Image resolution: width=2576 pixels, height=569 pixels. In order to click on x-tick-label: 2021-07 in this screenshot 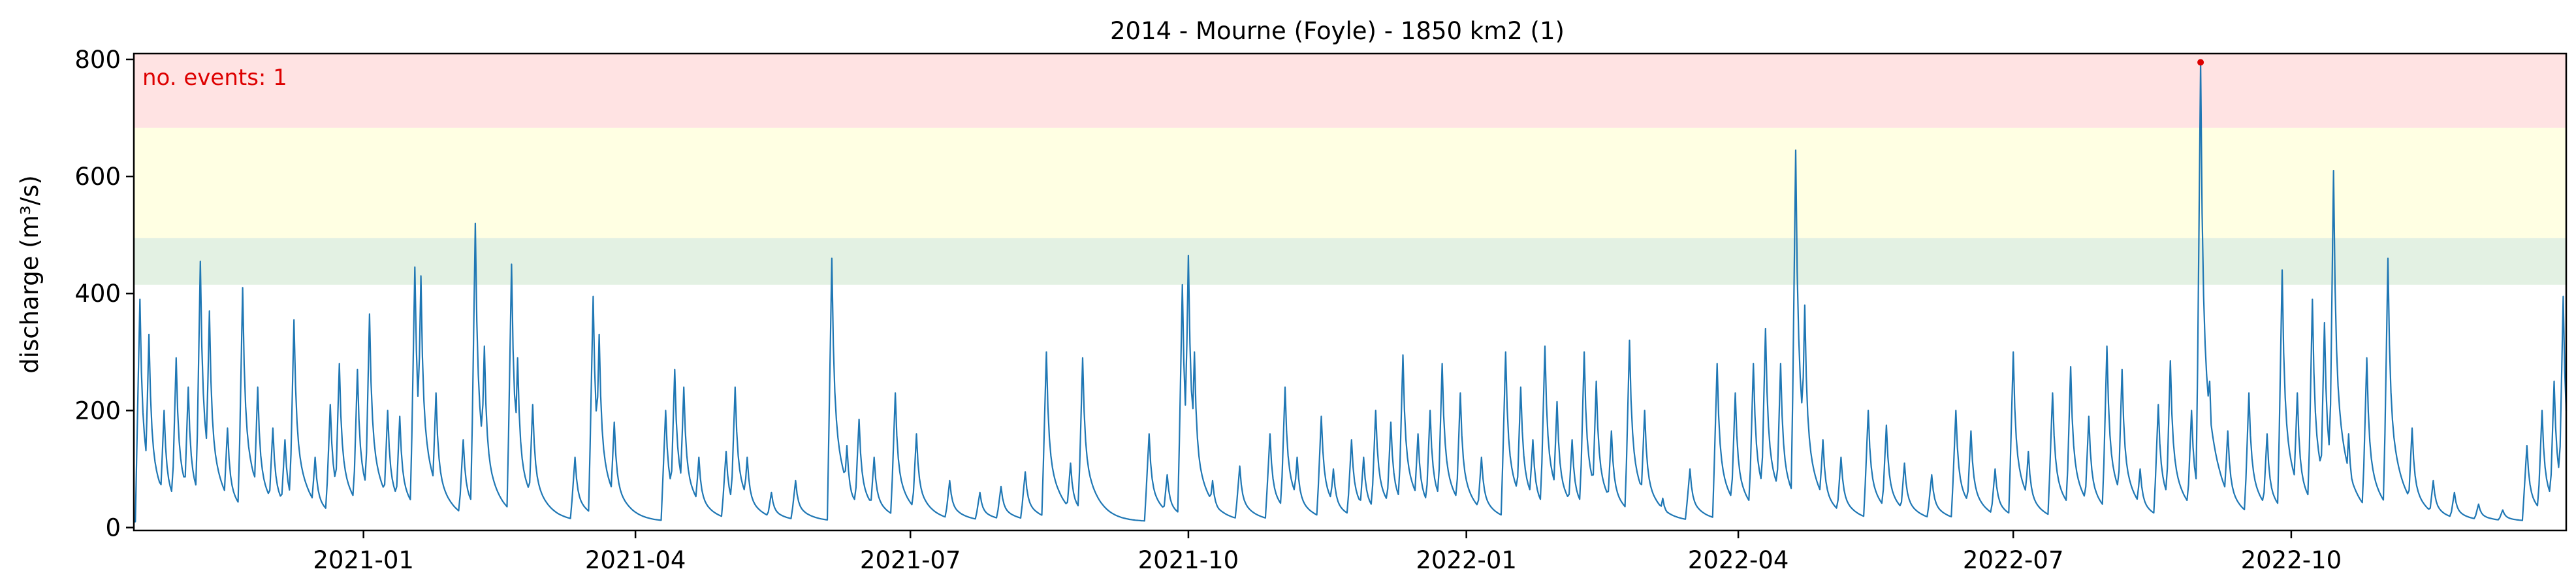, I will do `click(911, 557)`.